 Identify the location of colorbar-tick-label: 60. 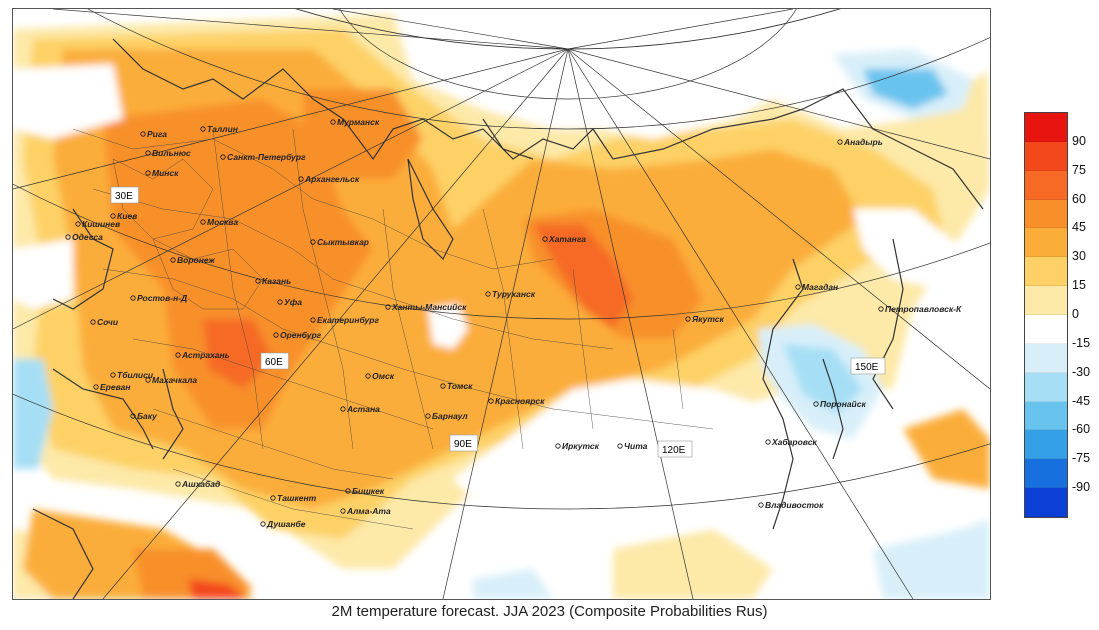
(1079, 198).